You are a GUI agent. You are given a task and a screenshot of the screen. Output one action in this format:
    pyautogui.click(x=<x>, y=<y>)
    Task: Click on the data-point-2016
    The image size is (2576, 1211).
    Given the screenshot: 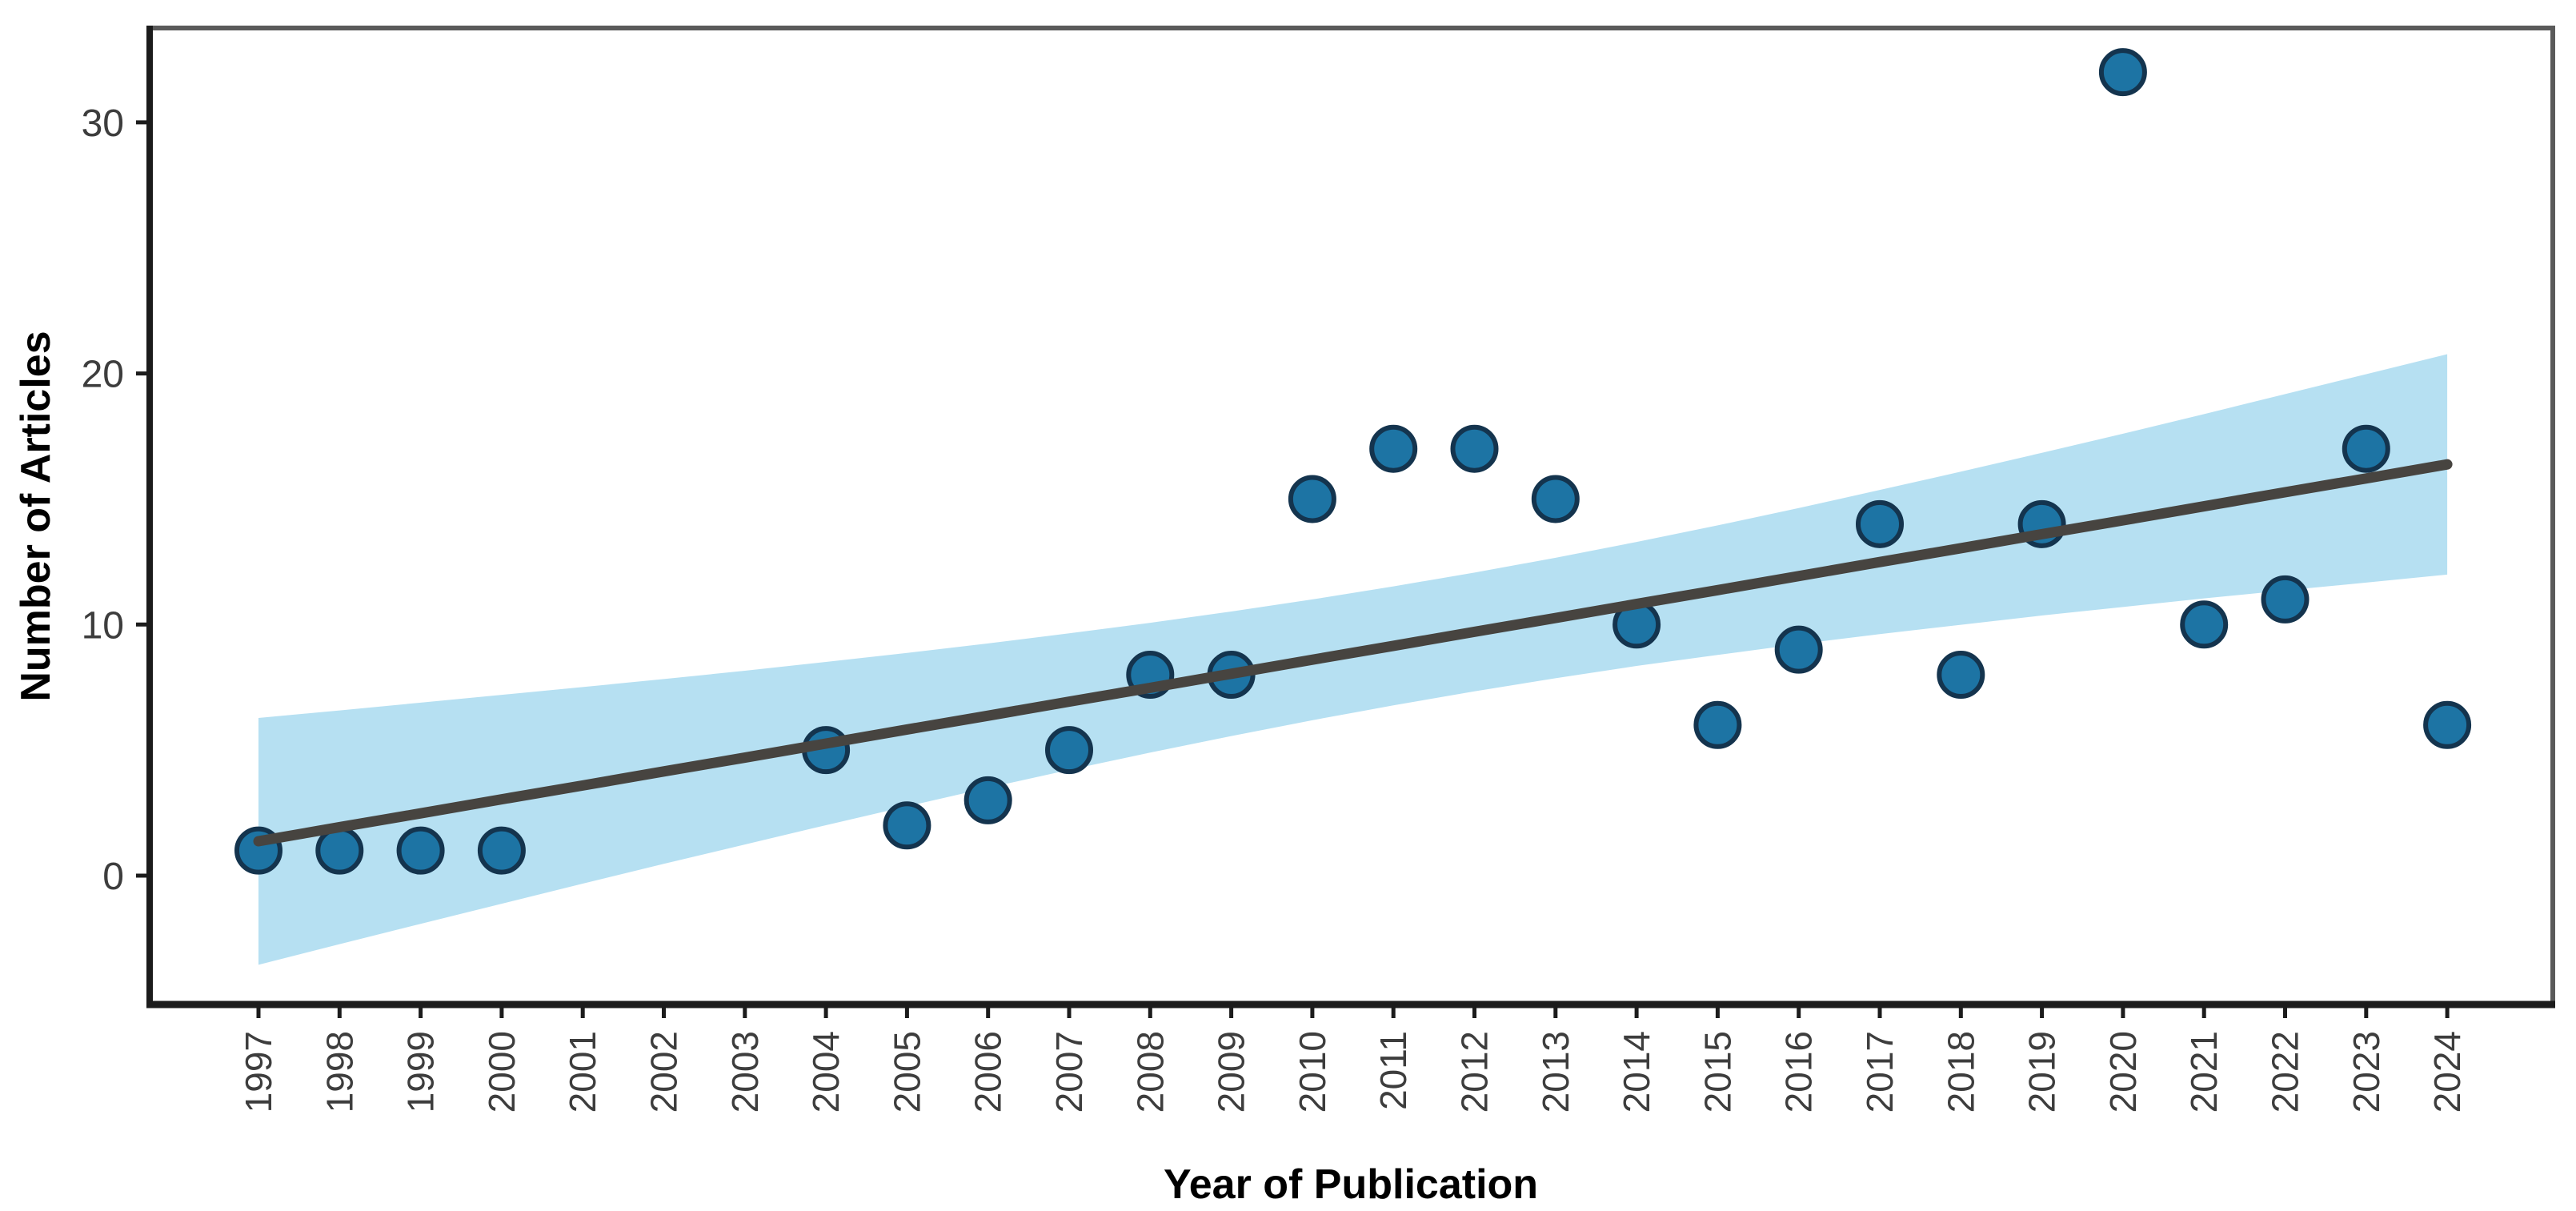 What is the action you would take?
    pyautogui.click(x=1798, y=649)
    